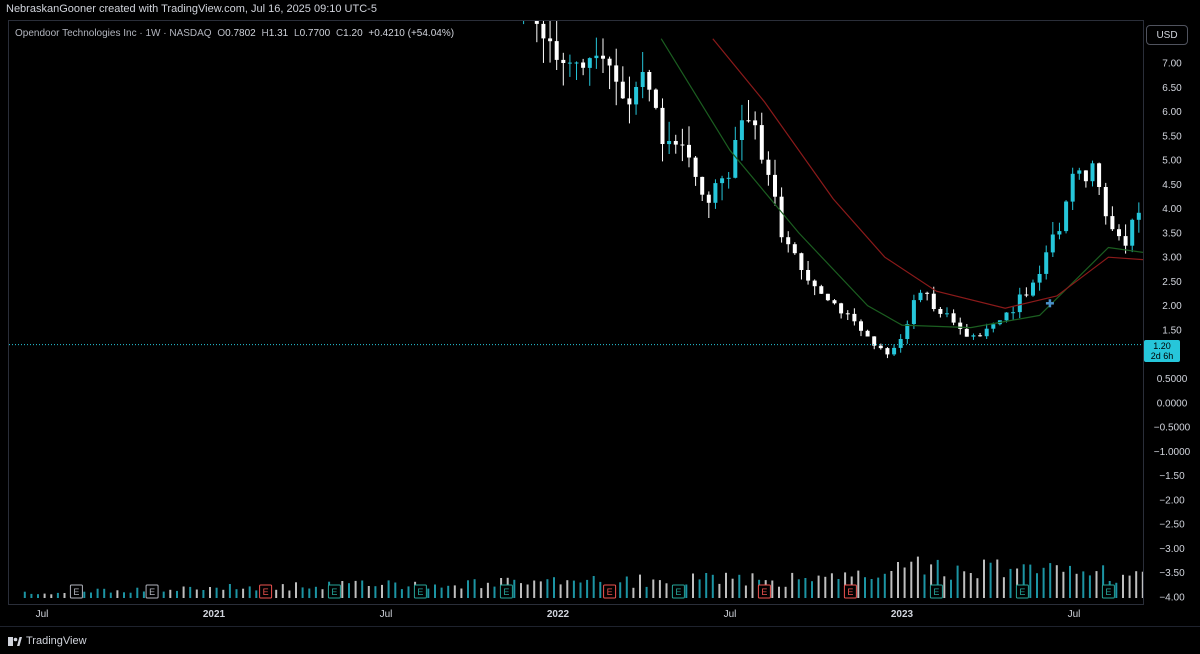 The image size is (1200, 654). Describe the element at coordinates (56, 641) in the screenshot. I see `tradingview-brand: TradingView` at that location.